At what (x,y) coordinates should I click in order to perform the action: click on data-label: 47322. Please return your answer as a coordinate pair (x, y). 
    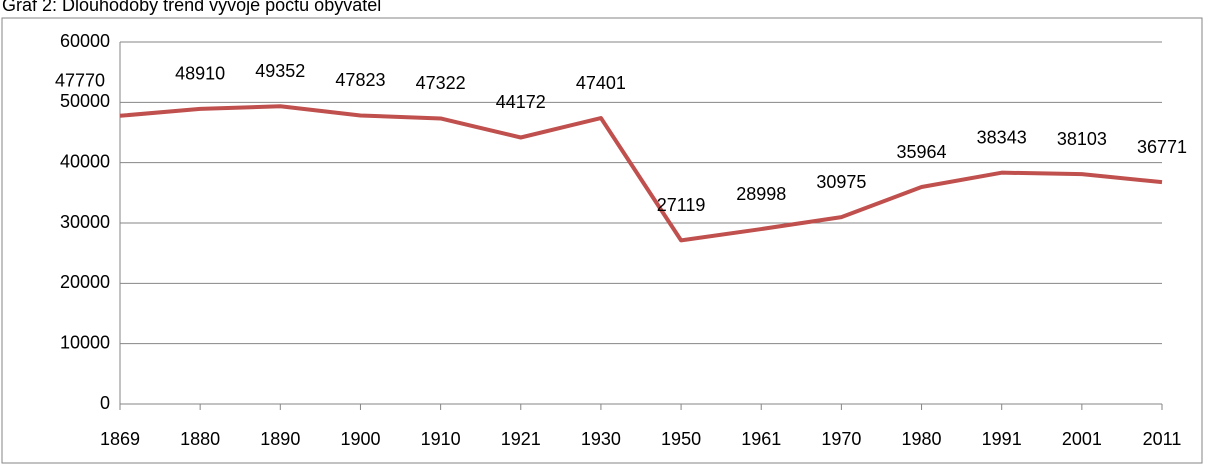
    Looking at the image, I should click on (441, 83).